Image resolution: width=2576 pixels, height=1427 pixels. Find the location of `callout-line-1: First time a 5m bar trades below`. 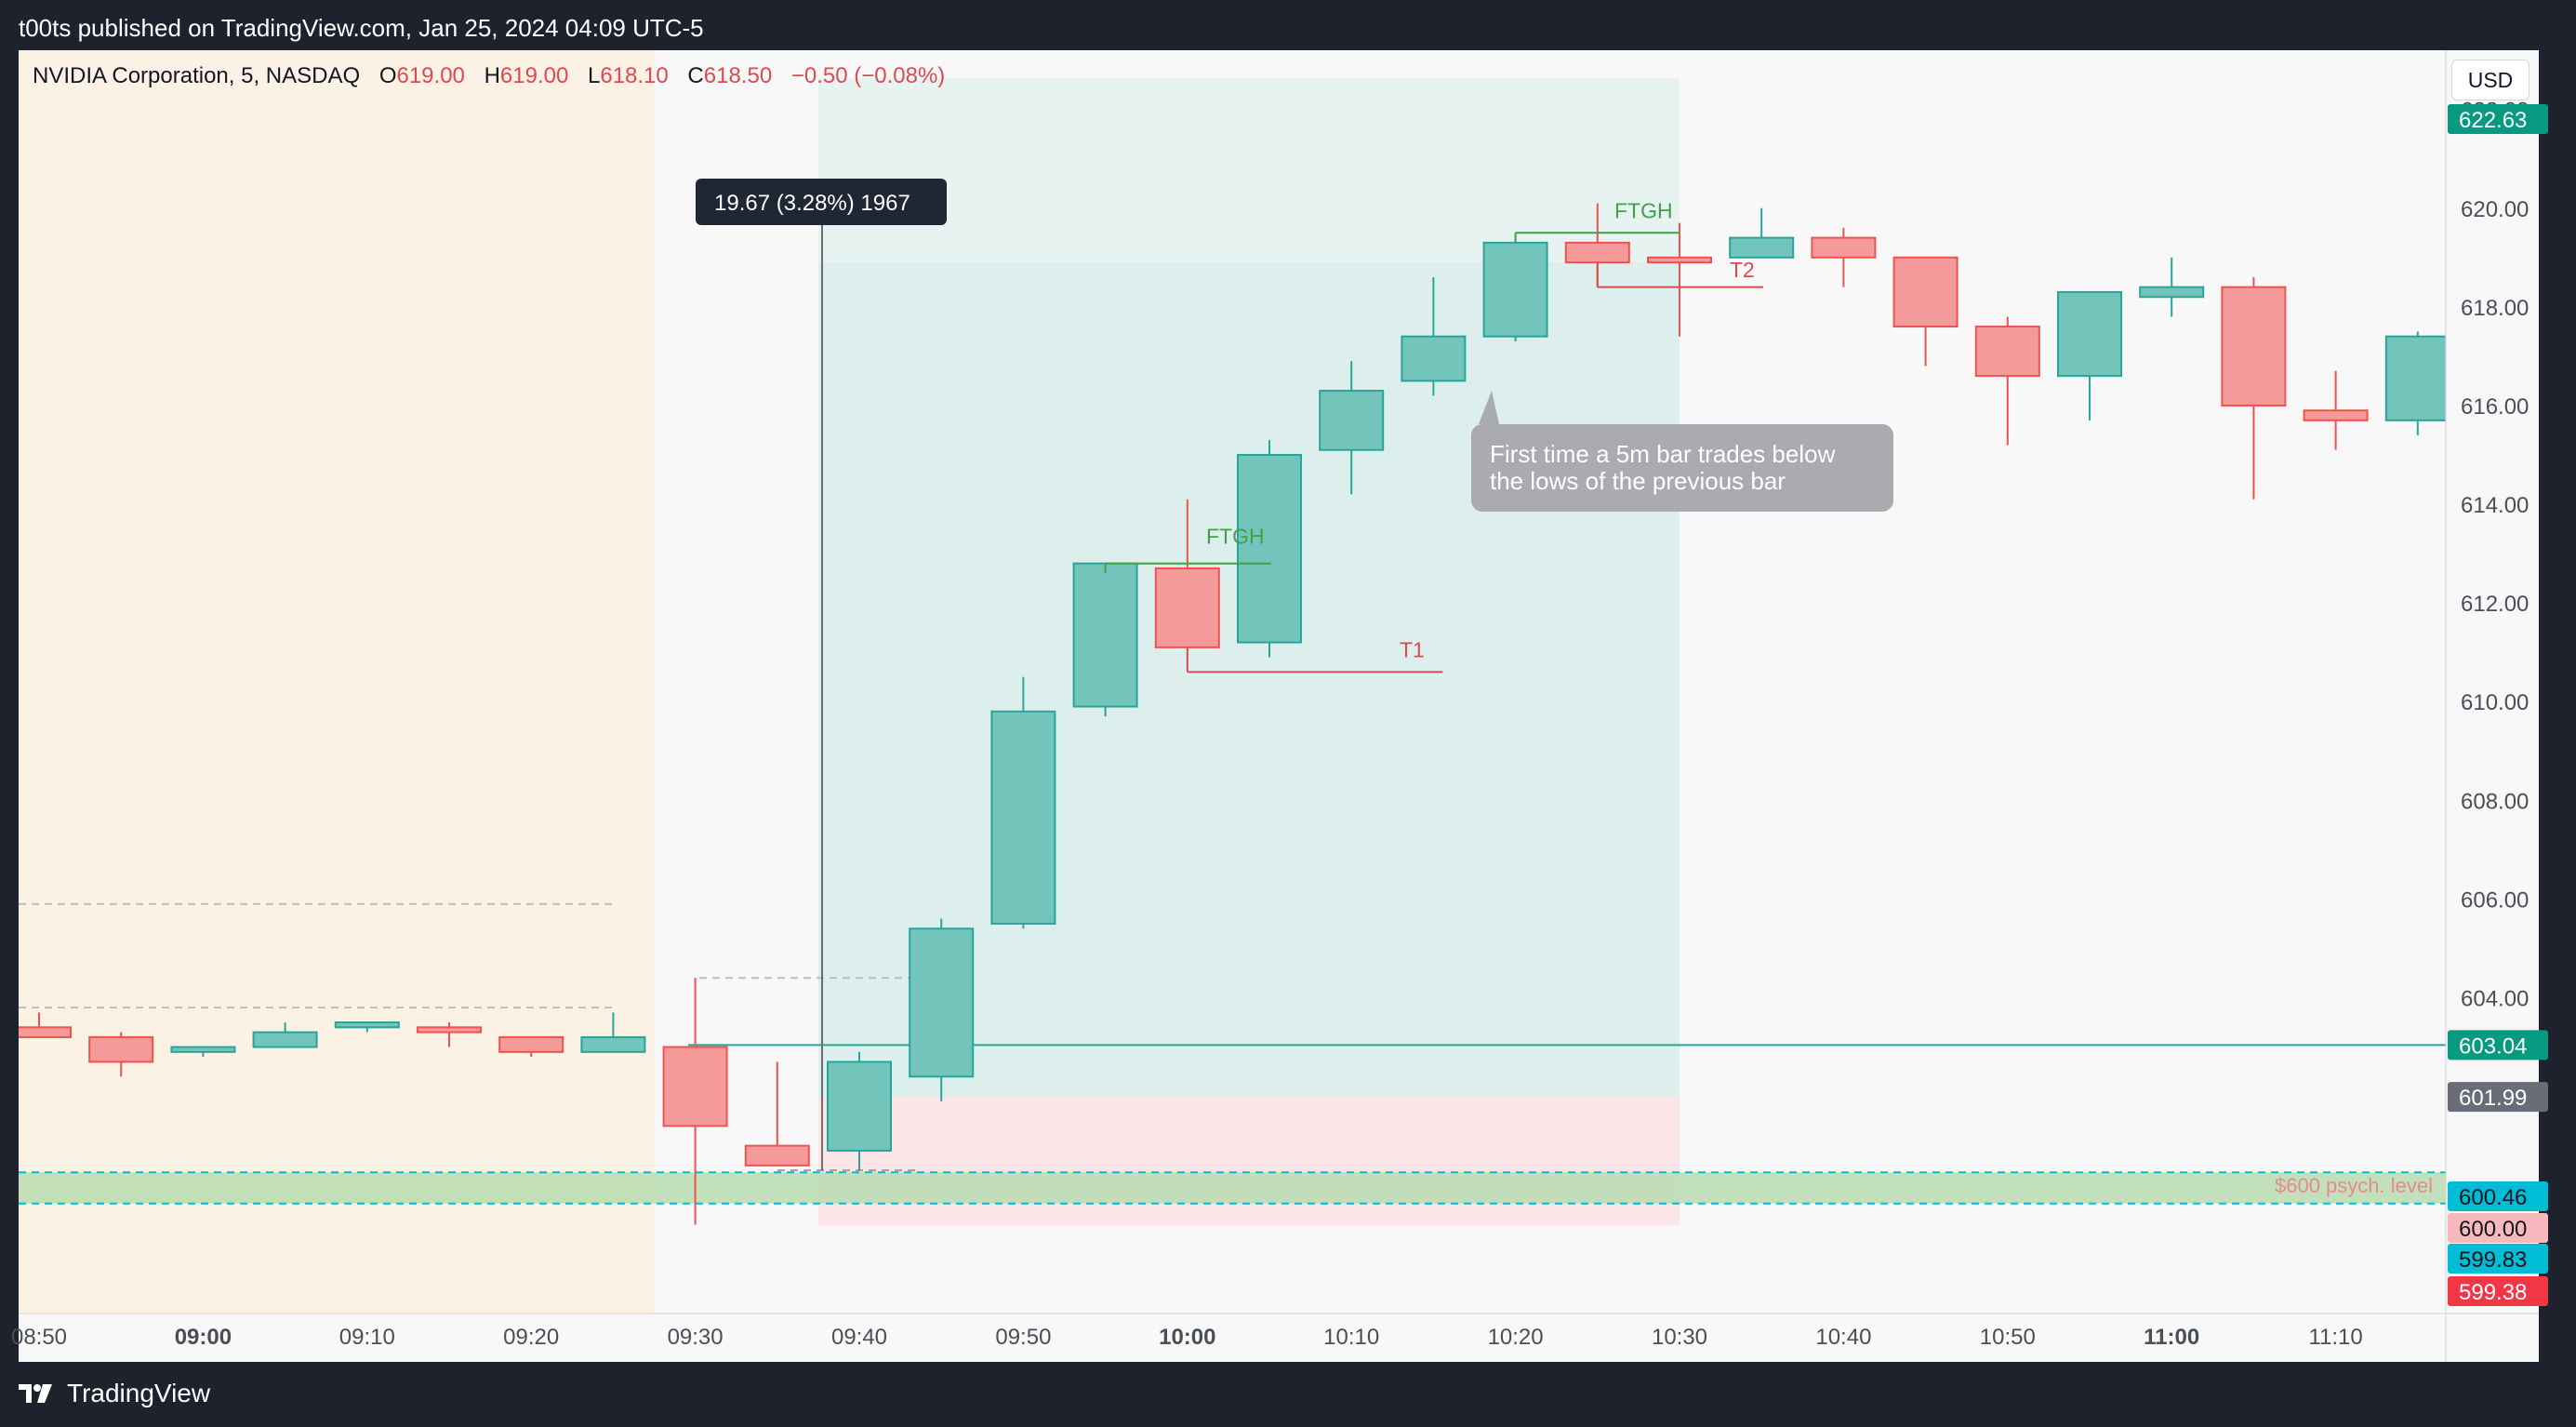

callout-line-1: First time a 5m bar trades below is located at coordinates (1663, 454).